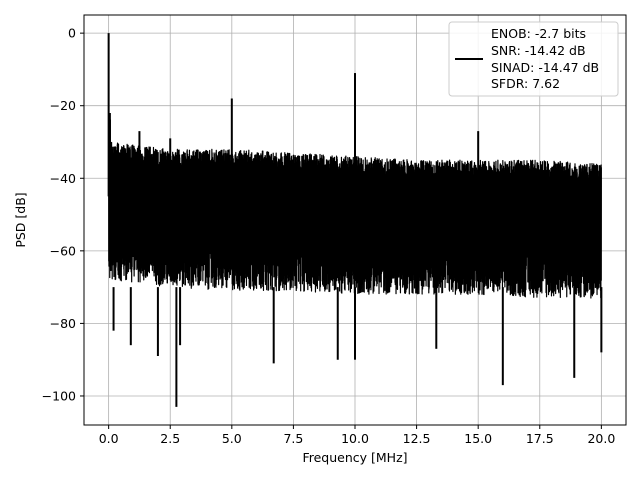 The width and height of the screenshot is (640, 480). I want to click on x-tick-label-0: 0.0, so click(109, 438).